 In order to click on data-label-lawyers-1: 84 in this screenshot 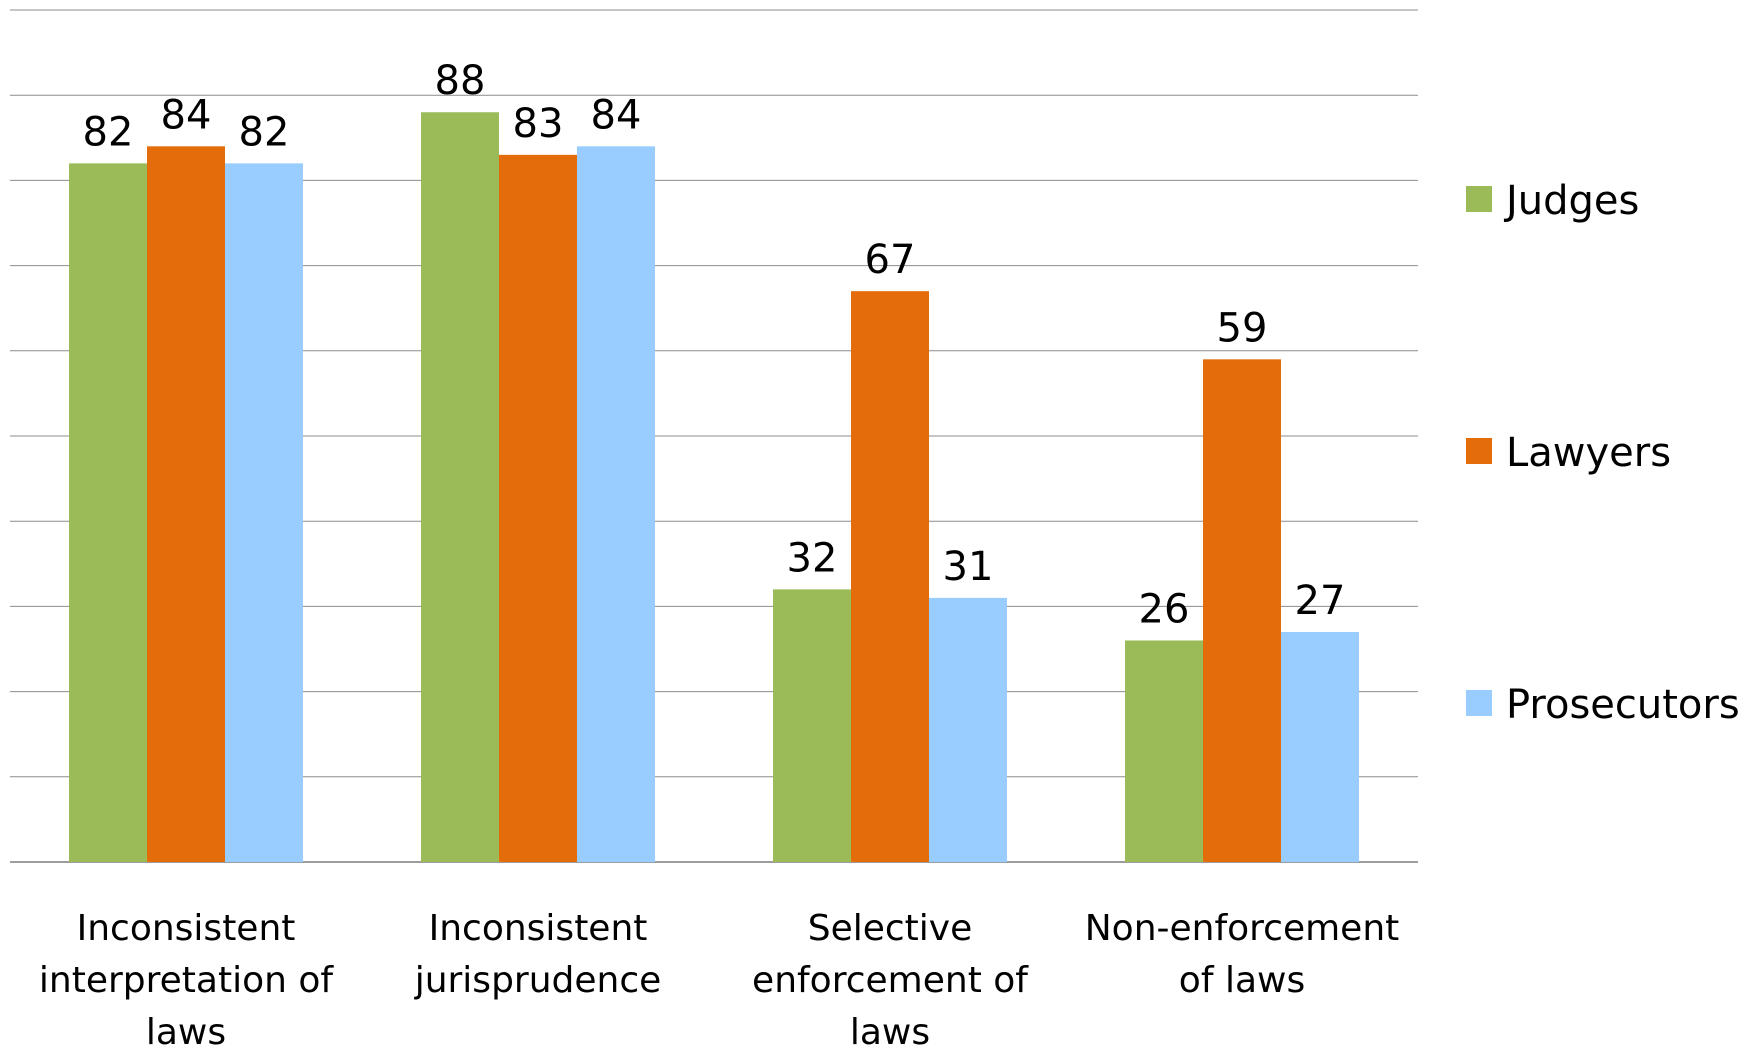, I will do `click(186, 115)`.